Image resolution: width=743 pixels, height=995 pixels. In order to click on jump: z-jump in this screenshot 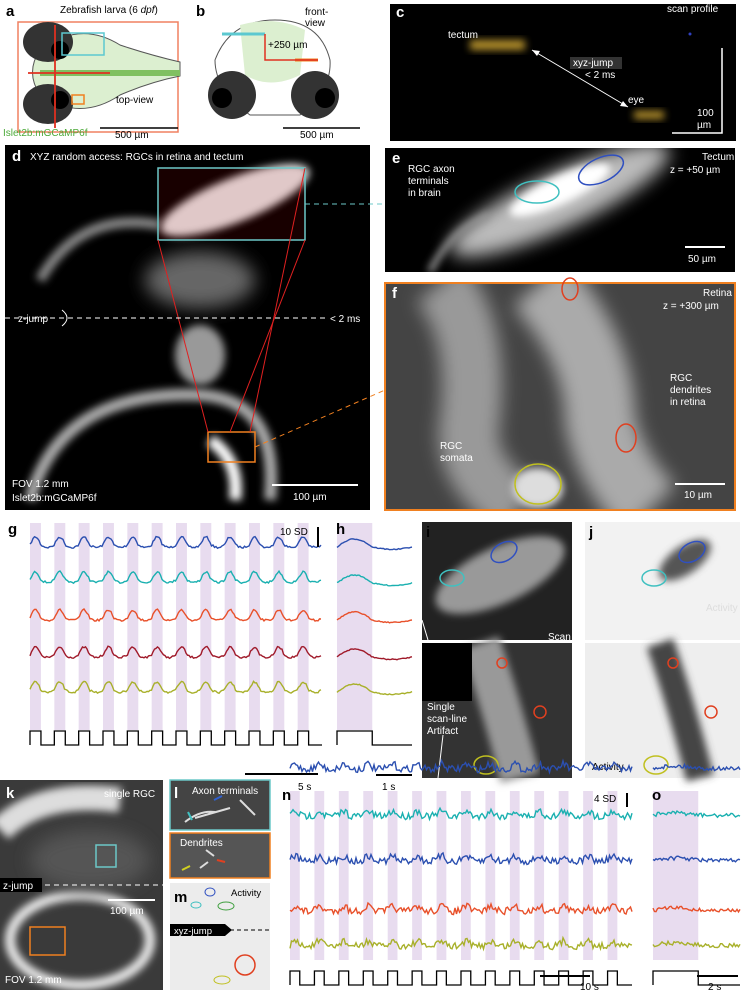, I will do `click(18, 886)`.